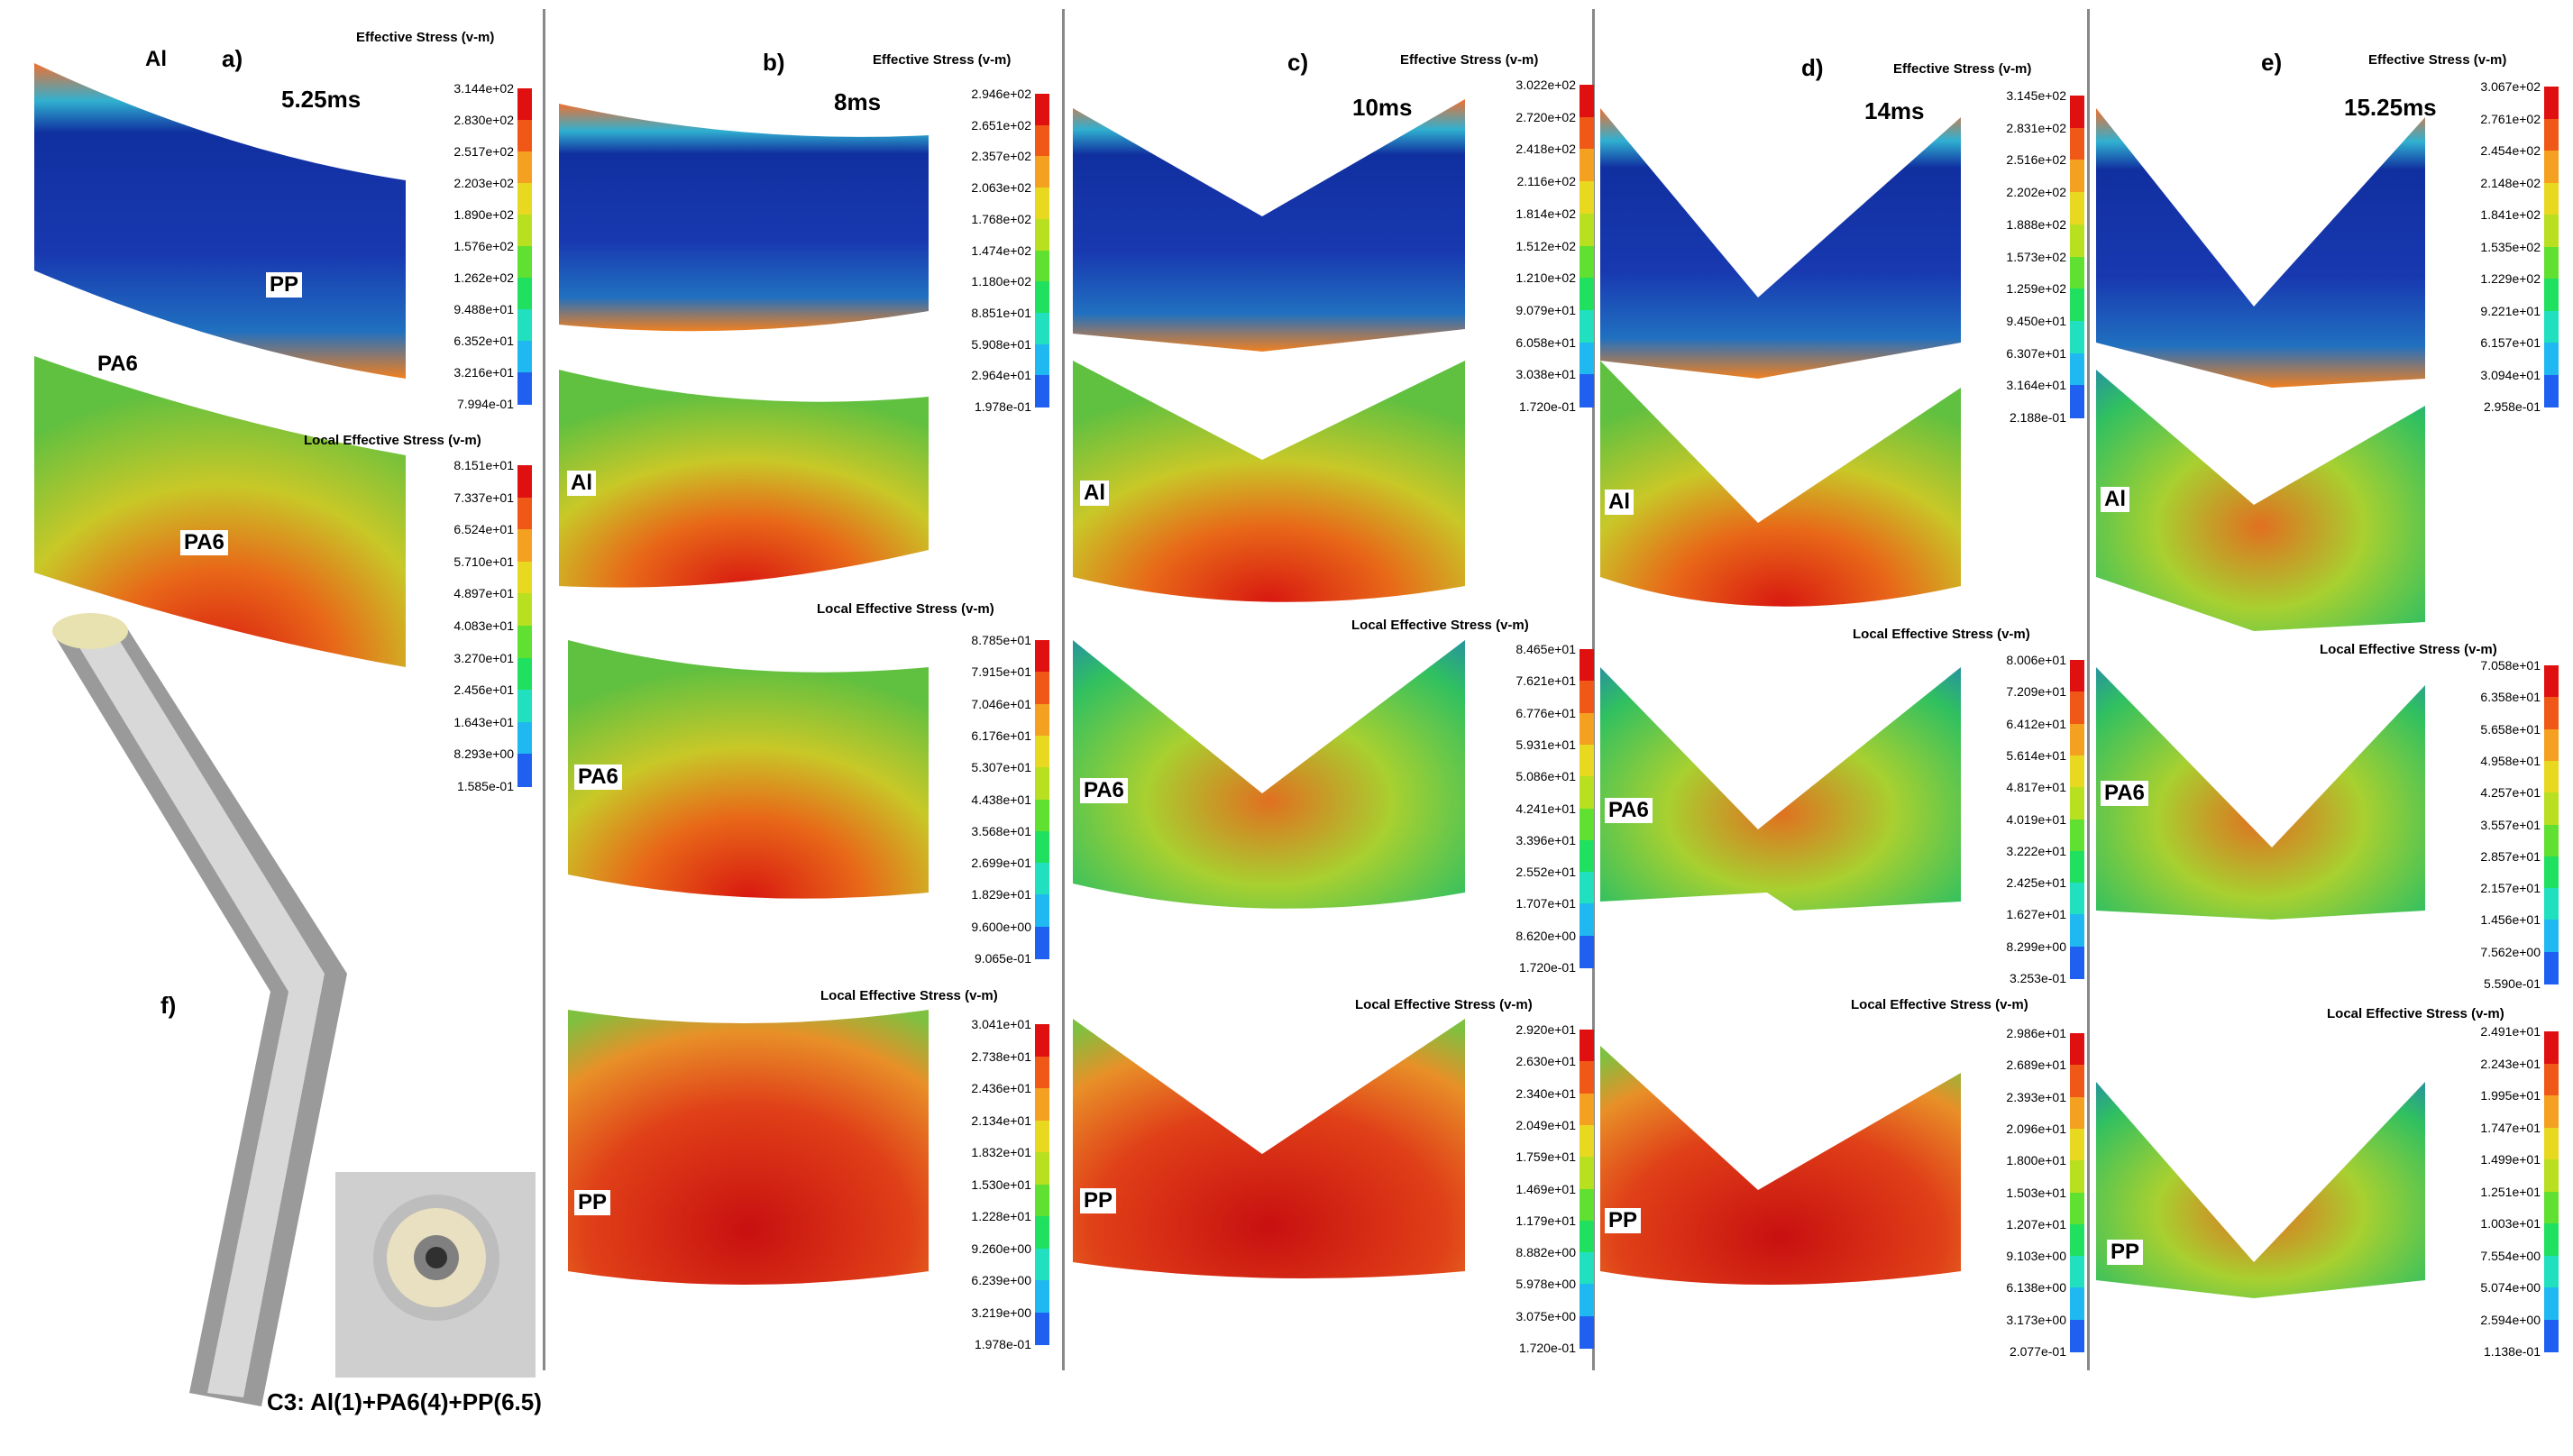 The image size is (2573, 1456). What do you see at coordinates (483, 215) in the screenshot?
I see `colorbar-tick-label: 1.890e+02` at bounding box center [483, 215].